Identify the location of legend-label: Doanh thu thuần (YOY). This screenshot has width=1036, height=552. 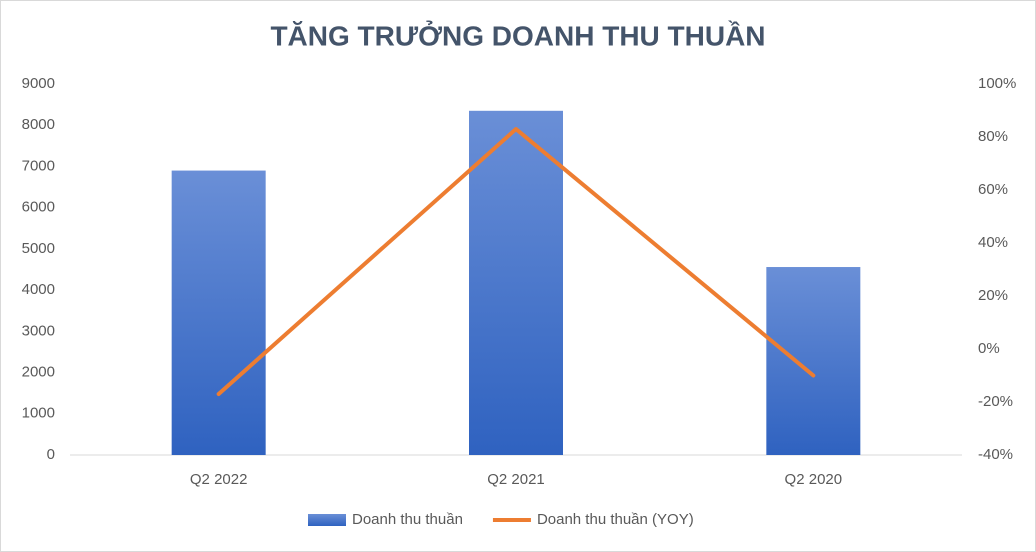
(615, 519).